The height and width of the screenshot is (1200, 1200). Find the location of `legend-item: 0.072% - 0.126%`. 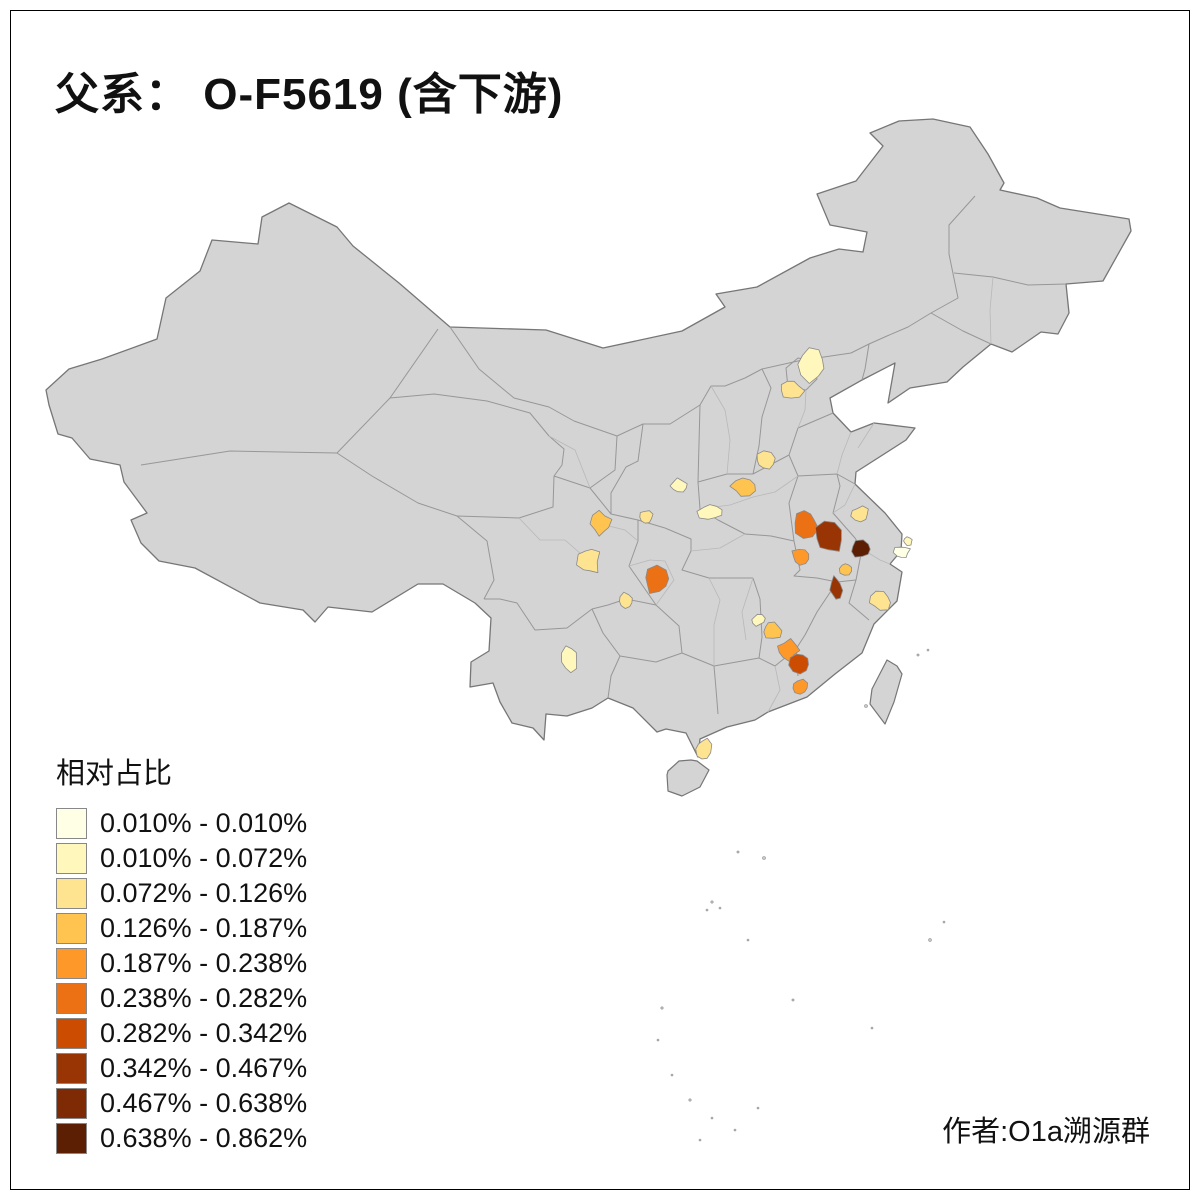

legend-item: 0.072% - 0.126% is located at coordinates (181, 893).